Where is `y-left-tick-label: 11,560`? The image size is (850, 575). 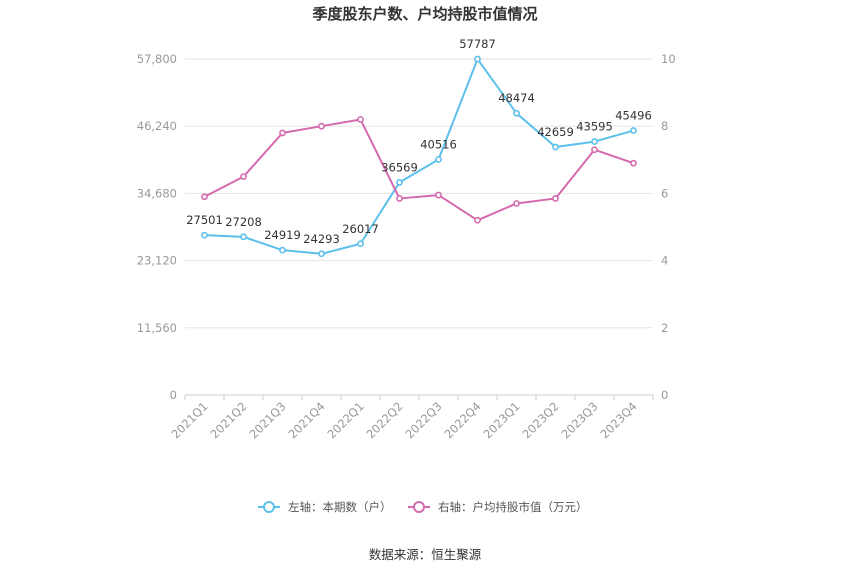
y-left-tick-label: 11,560 is located at coordinates (157, 328).